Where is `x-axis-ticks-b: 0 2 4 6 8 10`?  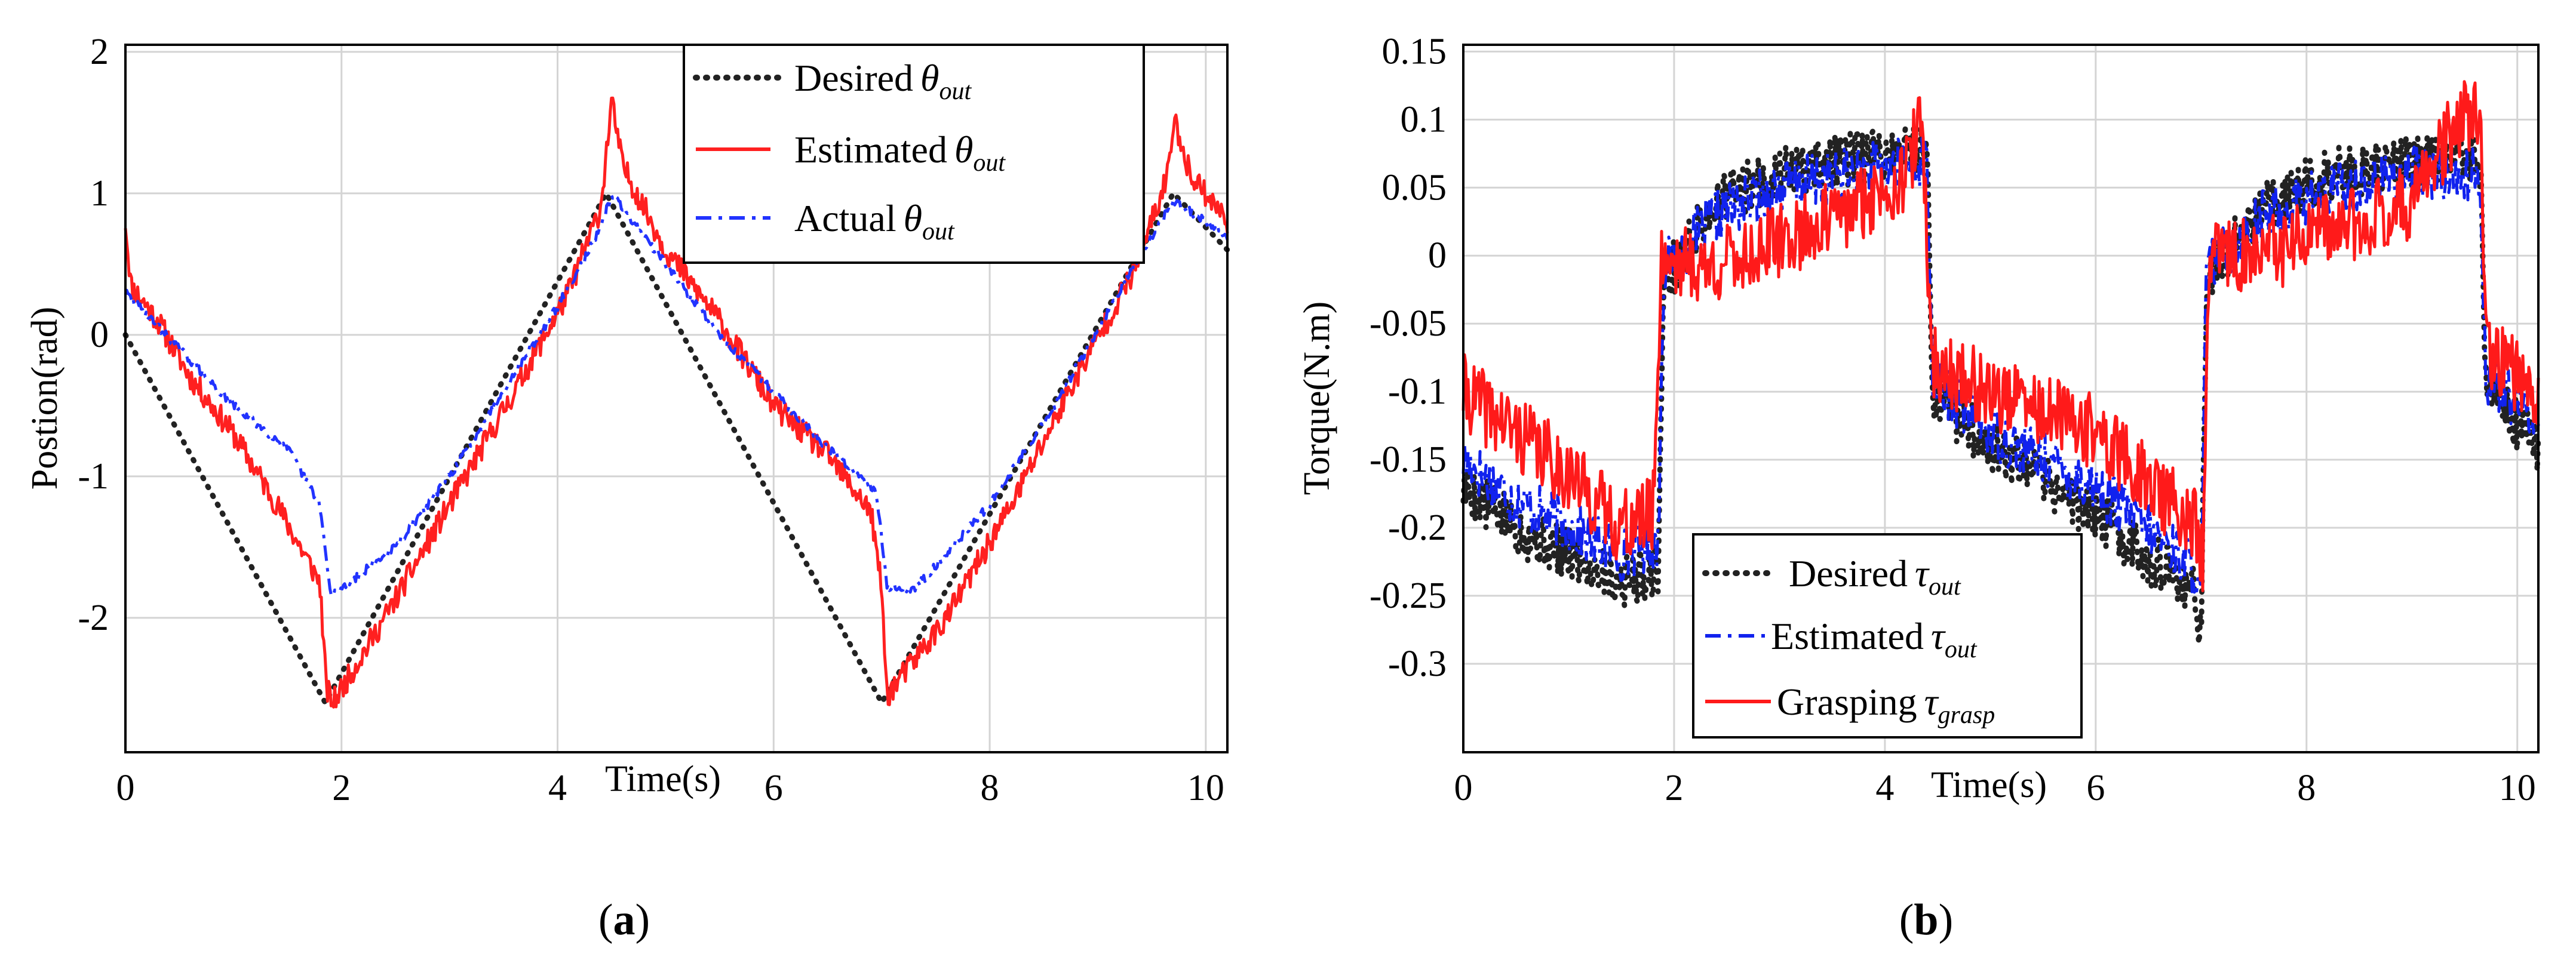
x-axis-ticks-b: 0 2 4 6 8 10 is located at coordinates (1995, 788).